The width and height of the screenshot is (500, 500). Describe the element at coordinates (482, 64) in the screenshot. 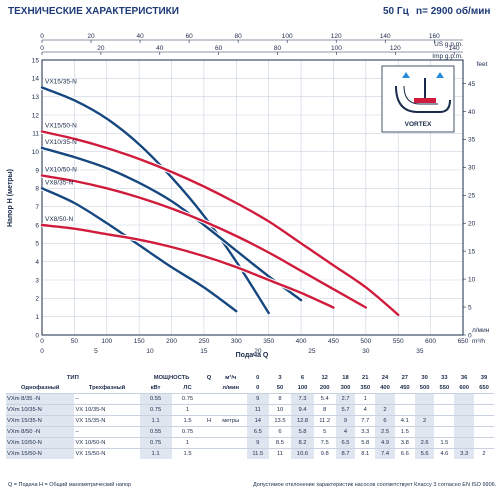

I see `feet-unit: feet` at that location.